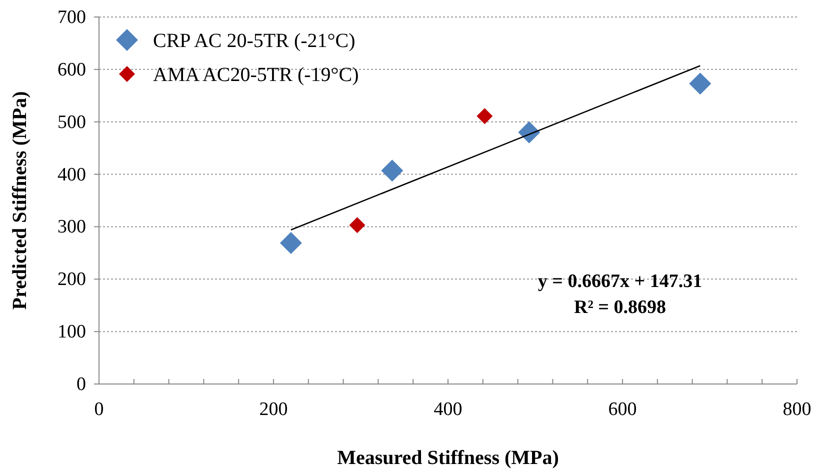  What do you see at coordinates (72, 17) in the screenshot?
I see `y-tick-label: 700` at bounding box center [72, 17].